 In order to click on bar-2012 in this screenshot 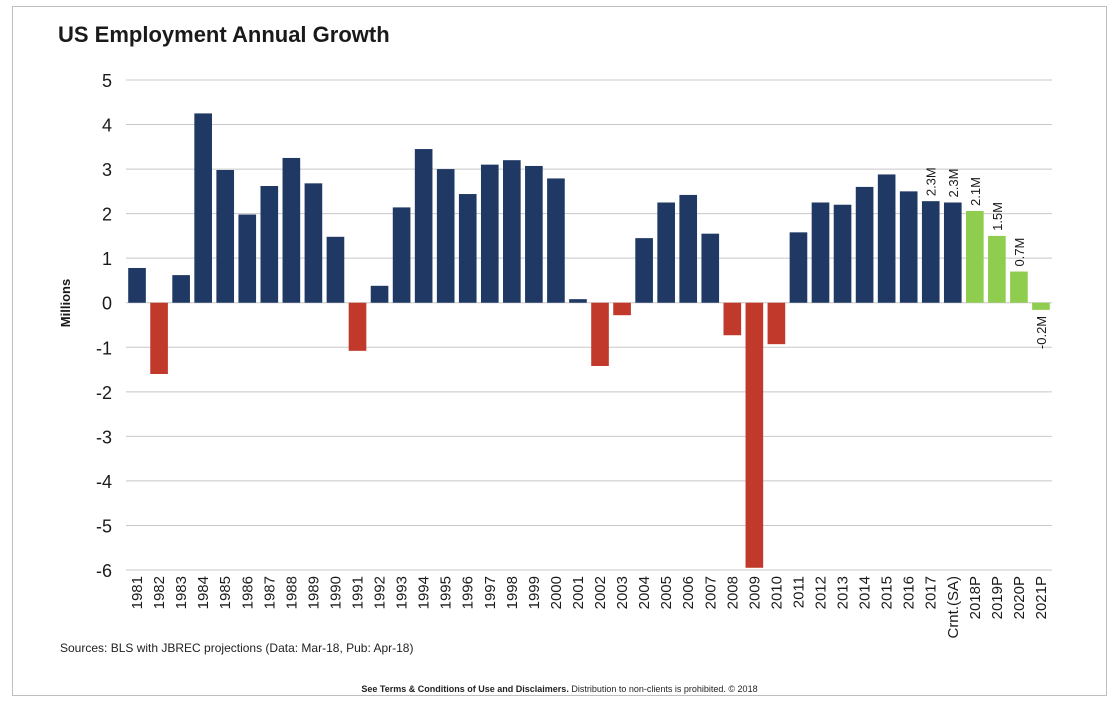, I will do `click(820, 252)`.